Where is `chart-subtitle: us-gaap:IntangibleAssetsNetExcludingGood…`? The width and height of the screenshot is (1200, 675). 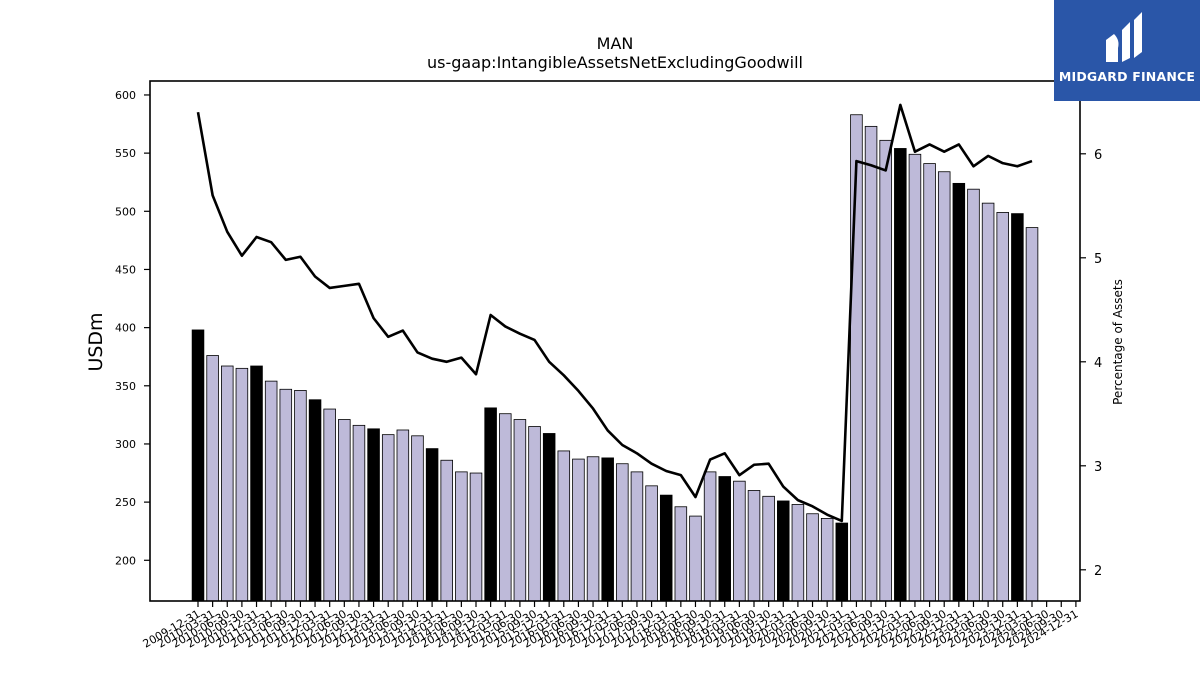
chart-subtitle: us-gaap:IntangibleAssetsNetExcludingGood… is located at coordinates (615, 62).